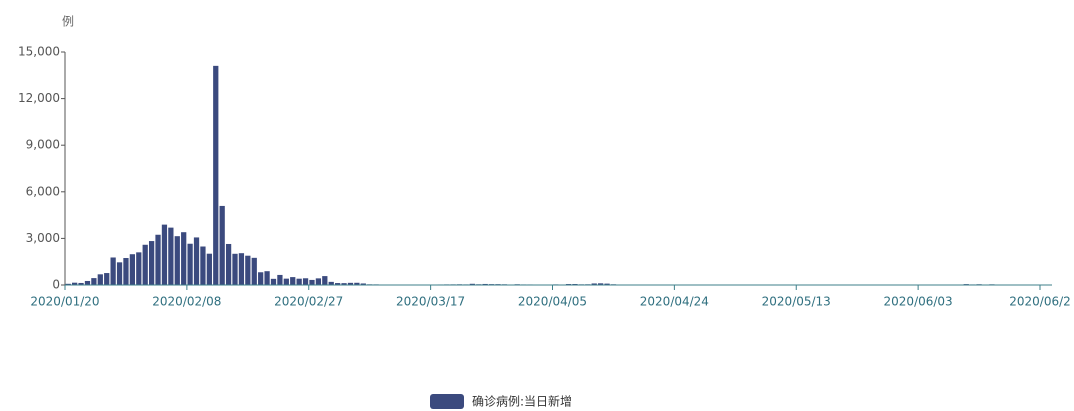 The height and width of the screenshot is (411, 1074). Describe the element at coordinates (918, 302) in the screenshot. I see `x-tick-label: 2020/06/03` at that location.